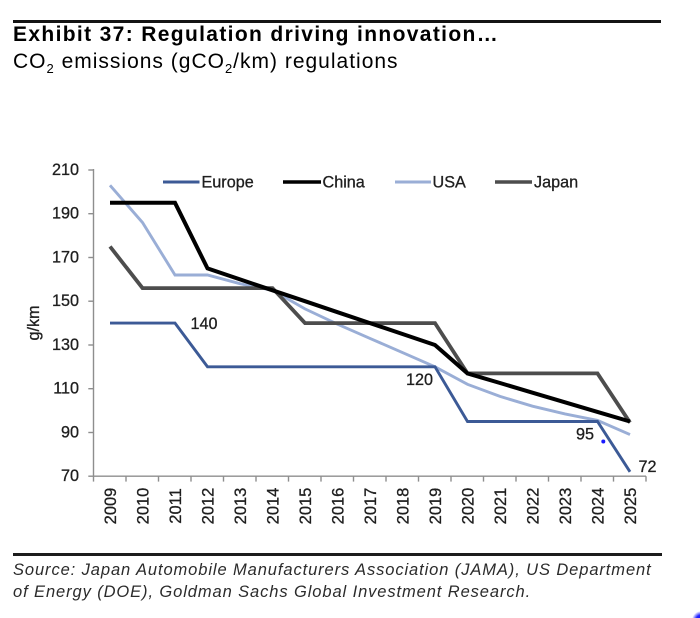 This screenshot has height=618, width=700. What do you see at coordinates (647, 467) in the screenshot?
I see `svg-text: 72` at bounding box center [647, 467].